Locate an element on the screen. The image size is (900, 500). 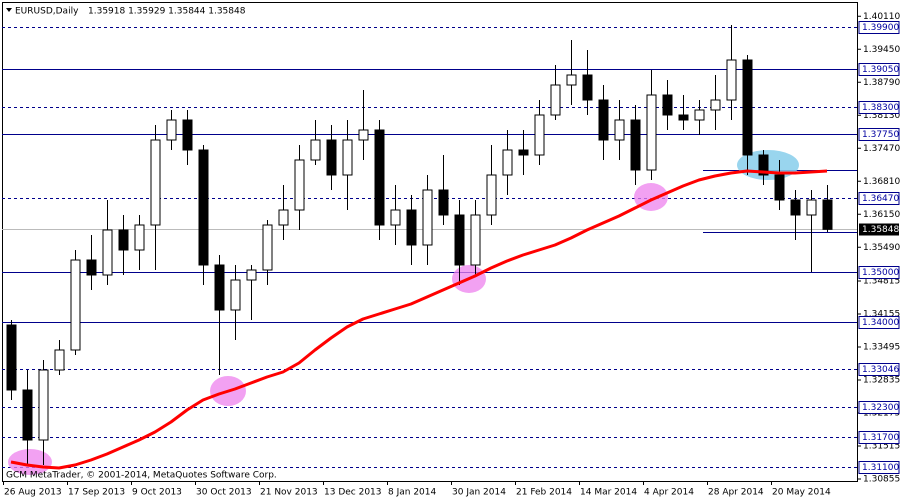
x-tick-label: 28 Apr 2014 is located at coordinates (736, 493).